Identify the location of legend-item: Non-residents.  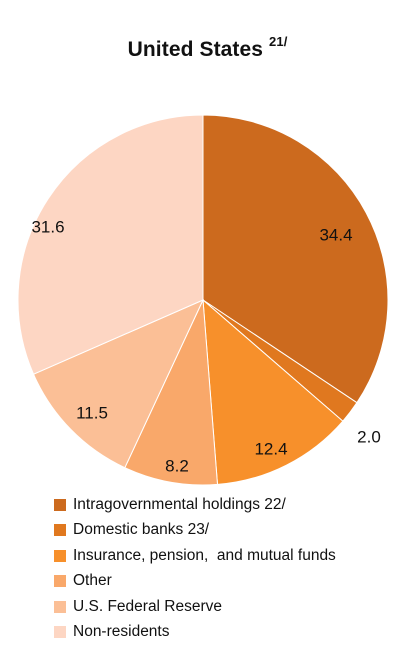
(195, 633).